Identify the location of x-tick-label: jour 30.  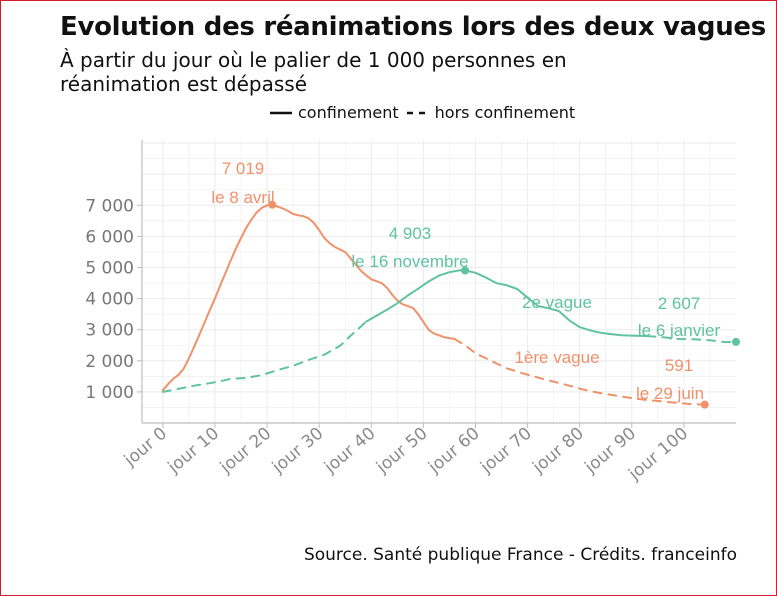
(298, 451).